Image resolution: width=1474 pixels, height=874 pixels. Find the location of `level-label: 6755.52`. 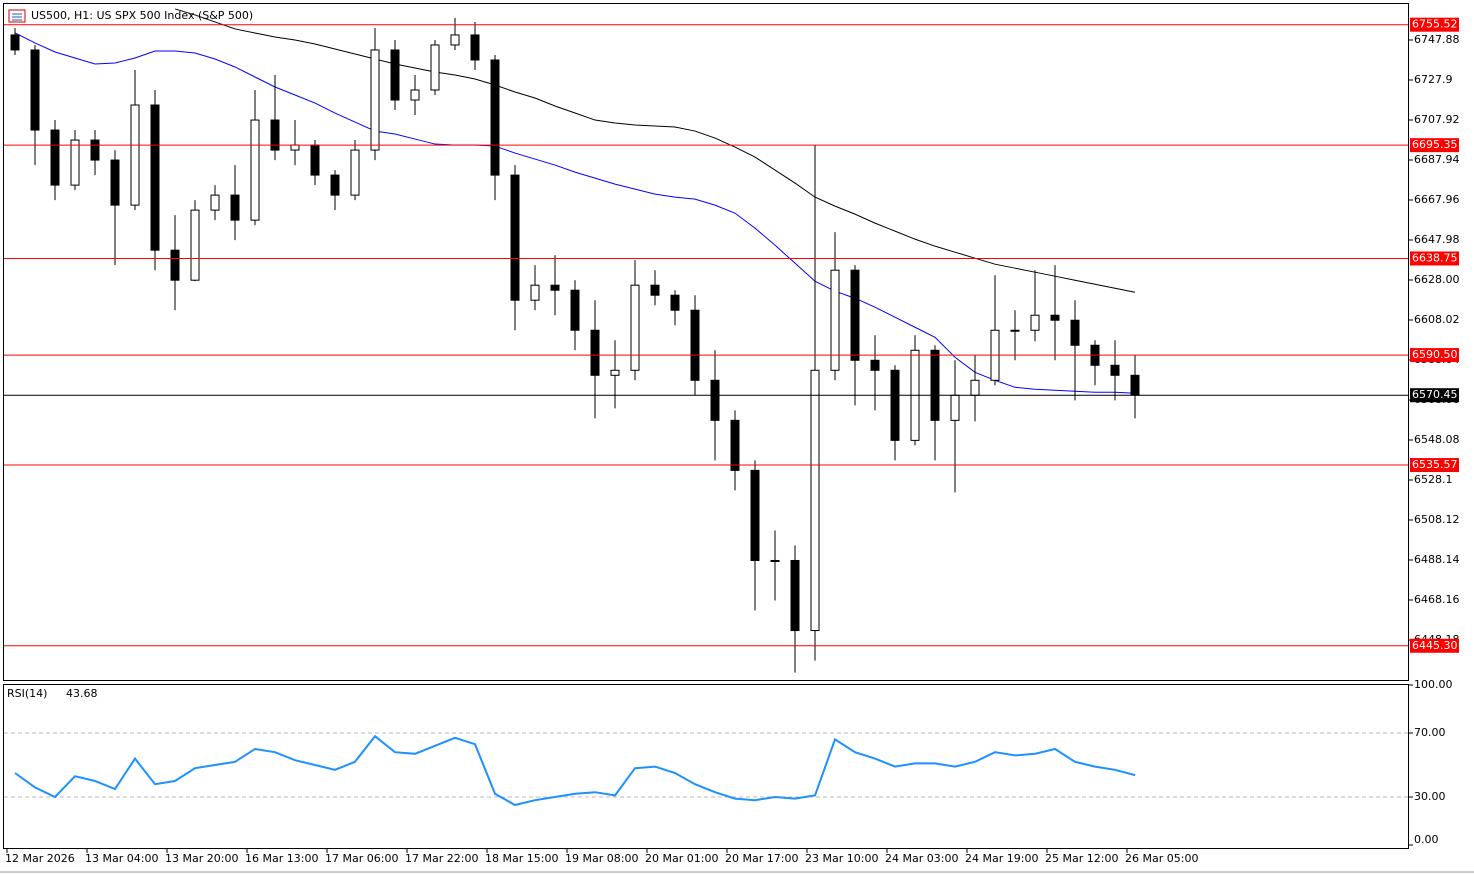

level-label: 6755.52 is located at coordinates (1435, 24).